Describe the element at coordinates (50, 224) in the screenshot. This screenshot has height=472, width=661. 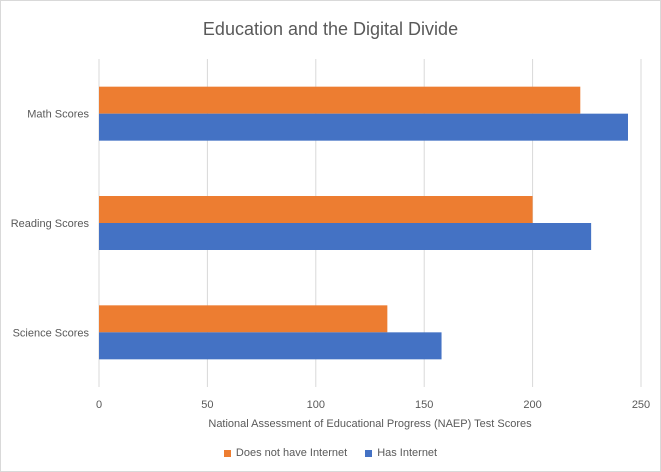
I see `category-label: Reading Scores` at that location.